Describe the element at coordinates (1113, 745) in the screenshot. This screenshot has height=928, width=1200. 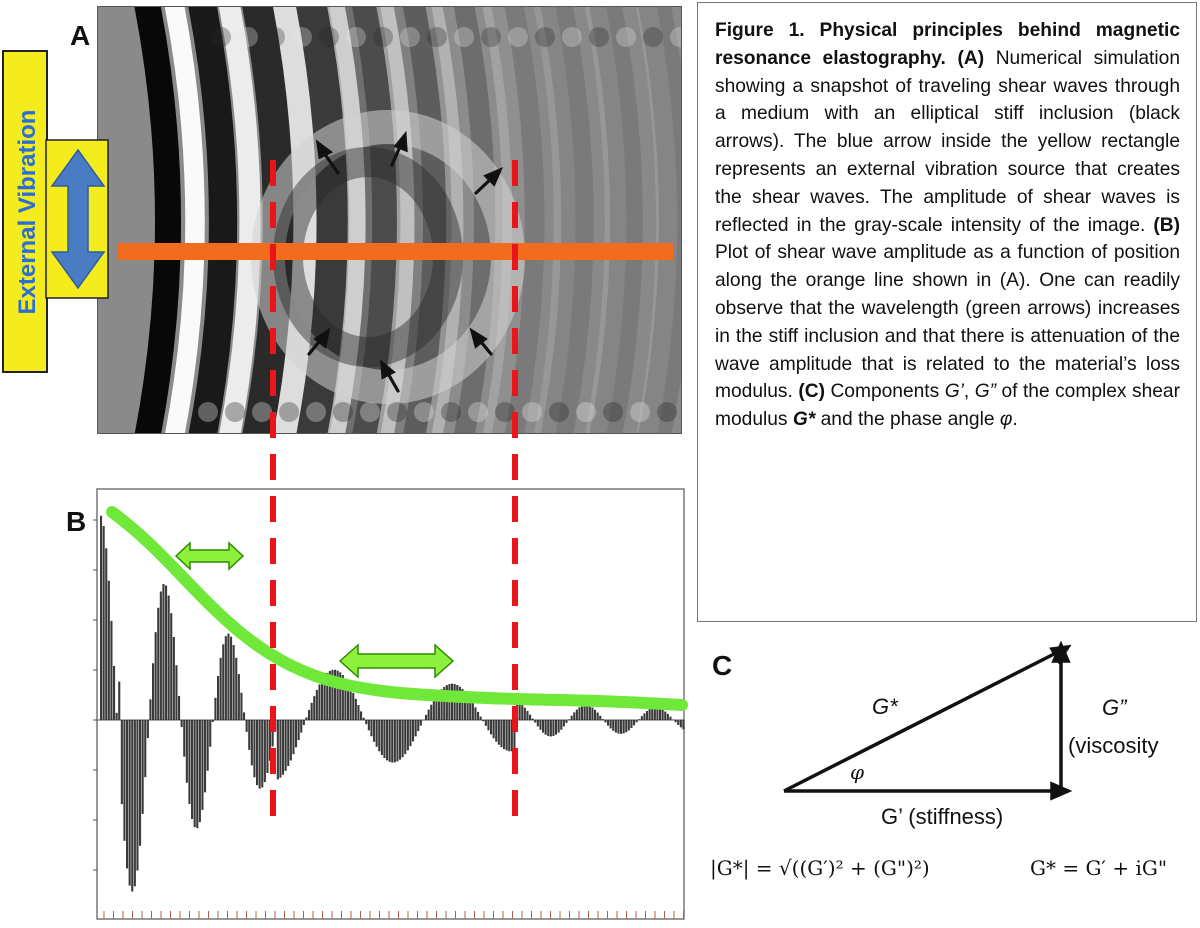
I see `viscosity-label: (viscosity` at that location.